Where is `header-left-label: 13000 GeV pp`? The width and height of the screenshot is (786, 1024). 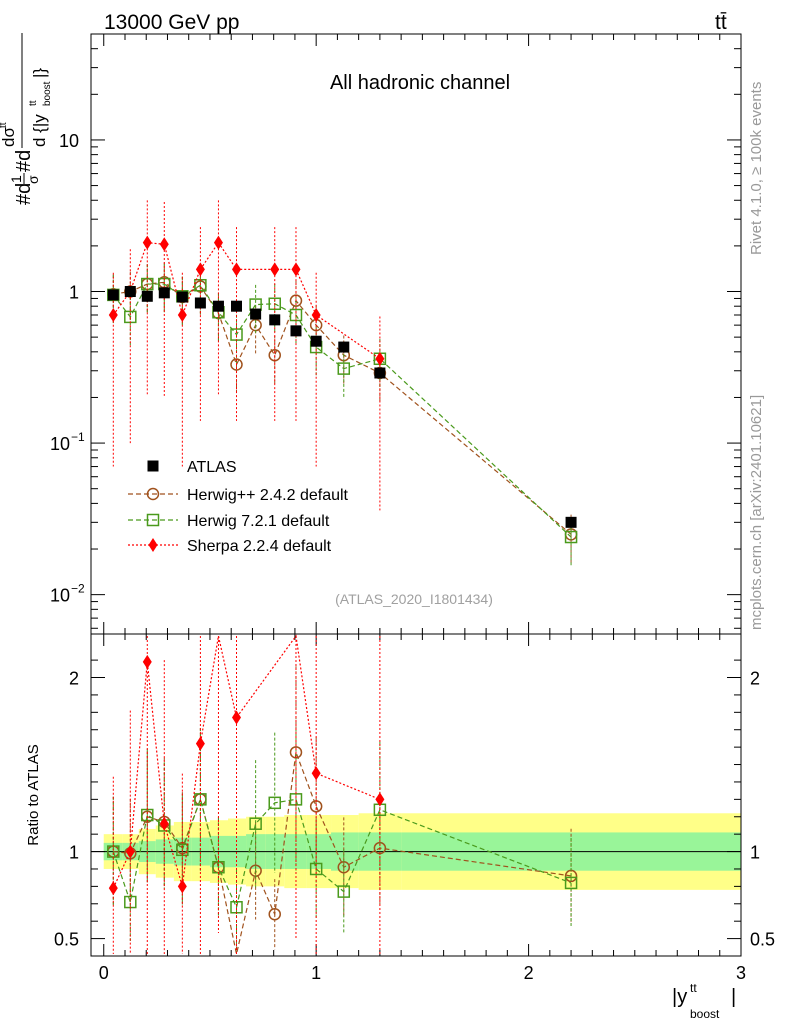 header-left-label: 13000 GeV pp is located at coordinates (171, 22).